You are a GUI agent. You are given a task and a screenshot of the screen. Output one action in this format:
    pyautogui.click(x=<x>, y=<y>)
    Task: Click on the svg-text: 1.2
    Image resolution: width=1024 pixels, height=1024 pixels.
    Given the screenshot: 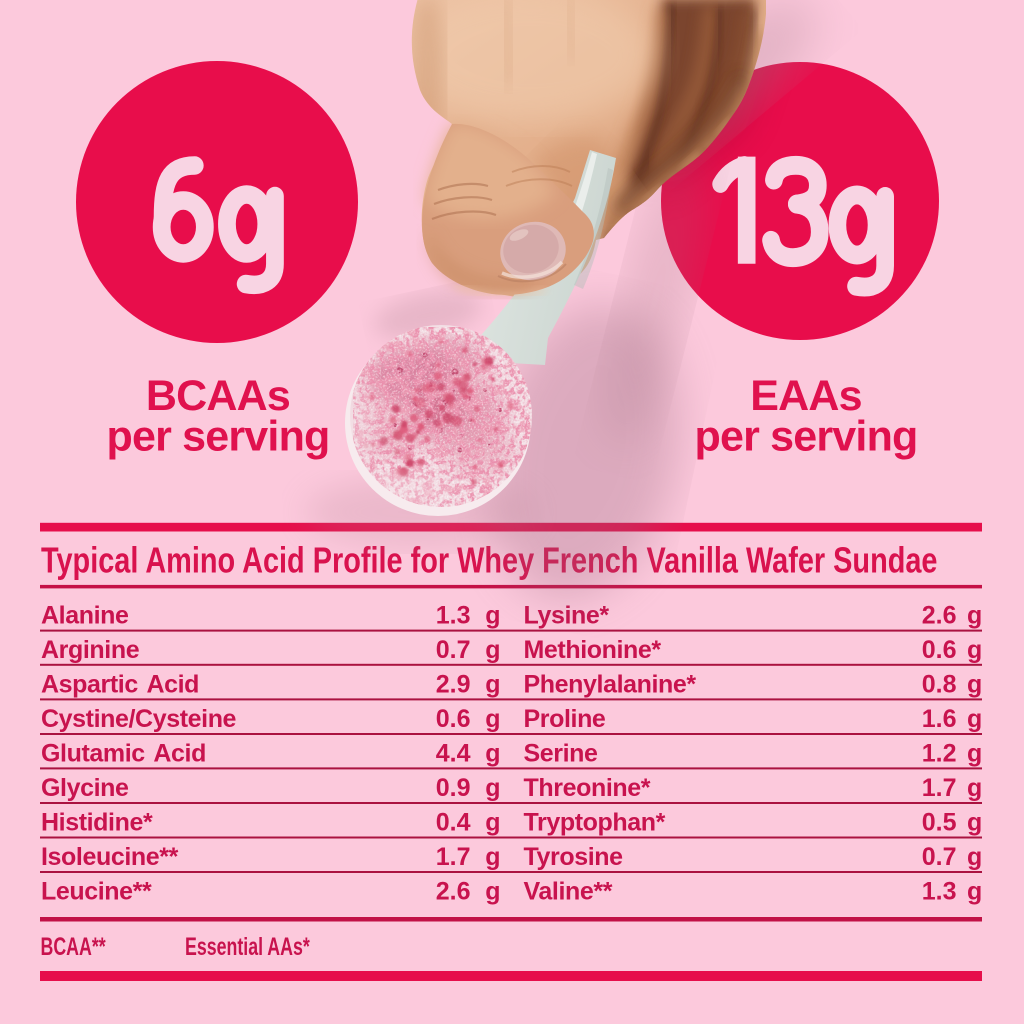 What is the action you would take?
    pyautogui.click(x=939, y=753)
    